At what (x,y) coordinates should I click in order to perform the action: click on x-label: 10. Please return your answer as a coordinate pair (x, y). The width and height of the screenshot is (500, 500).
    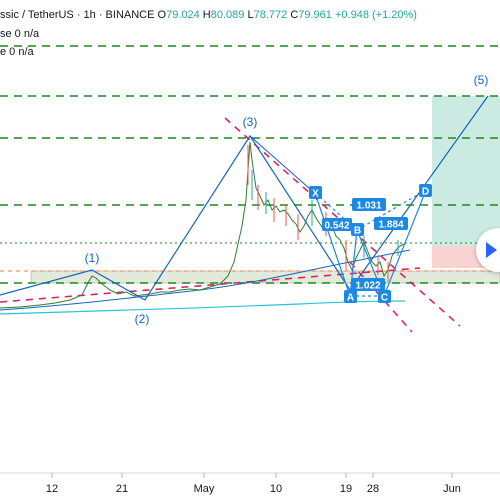
    Looking at the image, I should click on (276, 489).